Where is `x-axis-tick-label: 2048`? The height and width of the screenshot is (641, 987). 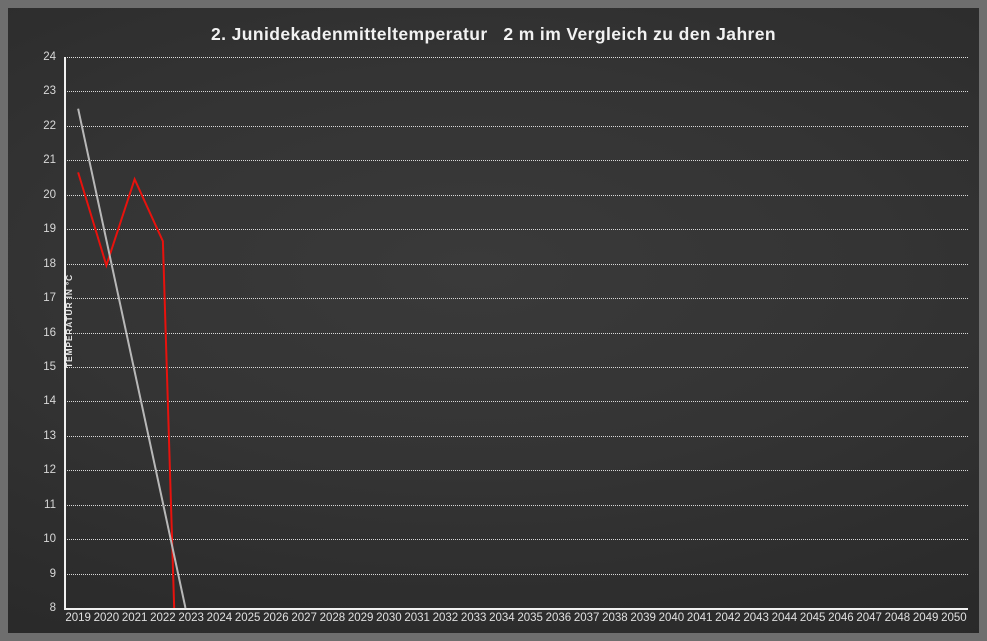
x-axis-tick-label: 2048 is located at coordinates (897, 618).